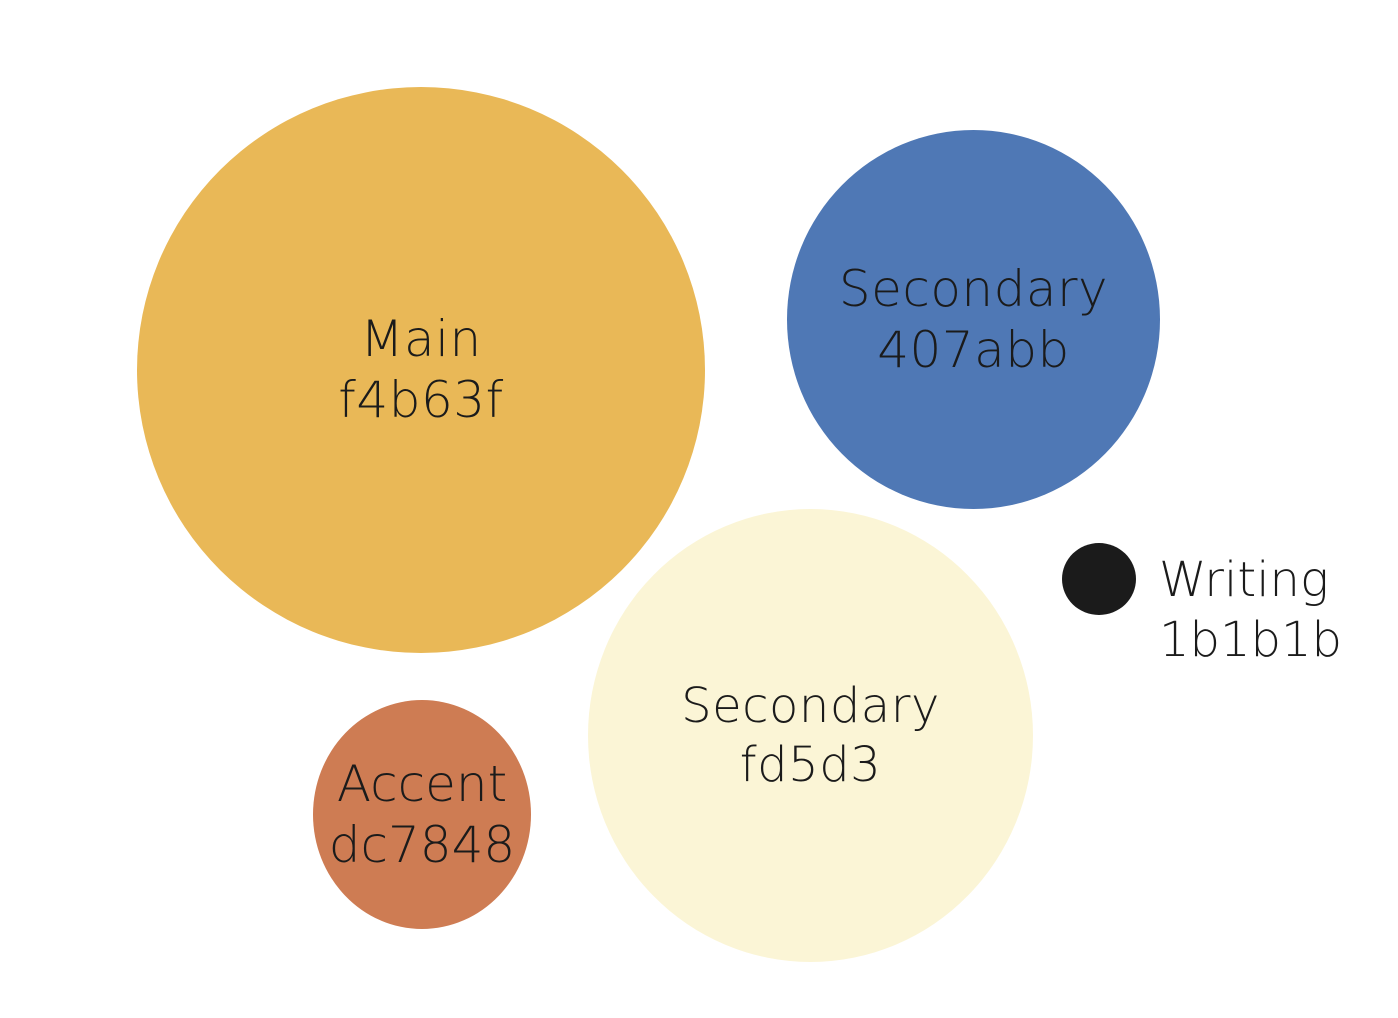 This screenshot has width=1398, height=1018. What do you see at coordinates (421, 339) in the screenshot?
I see `main-color-name: Main` at bounding box center [421, 339].